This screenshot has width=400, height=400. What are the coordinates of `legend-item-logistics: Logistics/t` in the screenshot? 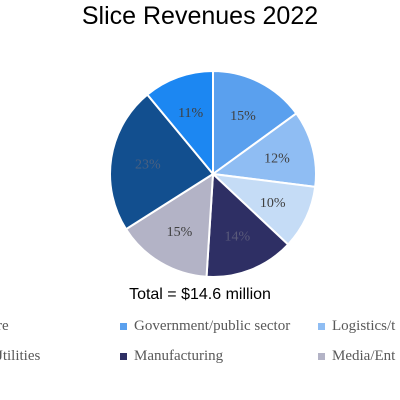 It's located at (356, 326).